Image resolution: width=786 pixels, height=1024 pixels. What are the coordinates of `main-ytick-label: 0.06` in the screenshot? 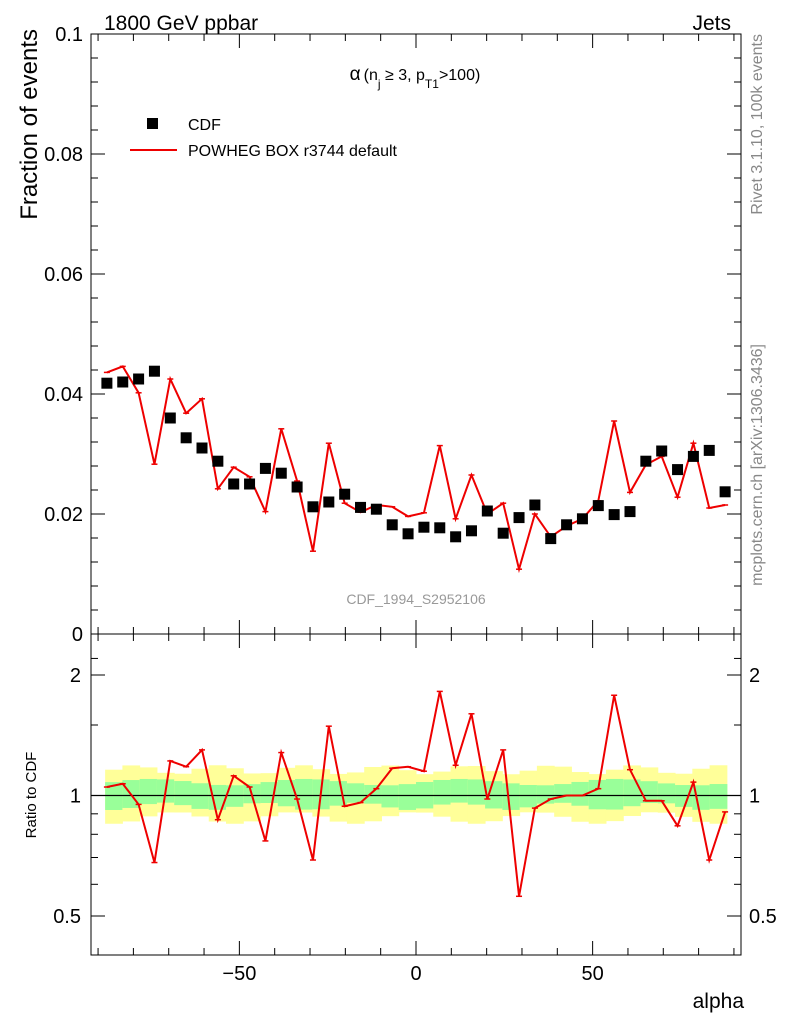 It's located at (63, 275).